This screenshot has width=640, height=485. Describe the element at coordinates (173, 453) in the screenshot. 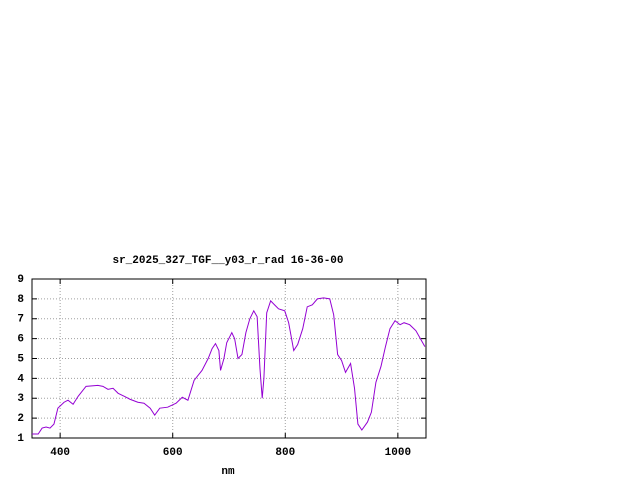

I see `x-tick-label: 600` at that location.